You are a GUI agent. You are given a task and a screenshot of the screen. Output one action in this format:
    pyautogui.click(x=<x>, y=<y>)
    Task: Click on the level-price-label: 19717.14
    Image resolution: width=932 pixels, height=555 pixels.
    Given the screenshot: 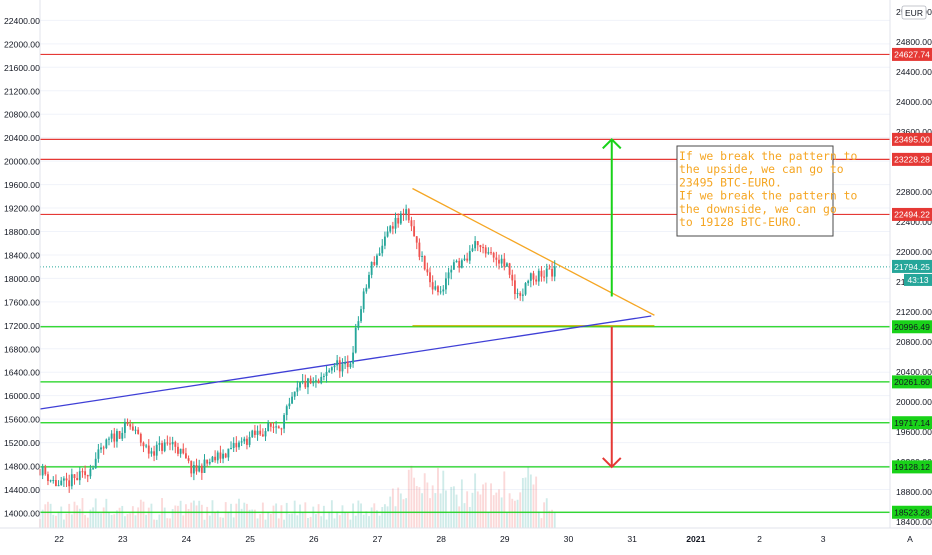 What is the action you would take?
    pyautogui.click(x=912, y=423)
    